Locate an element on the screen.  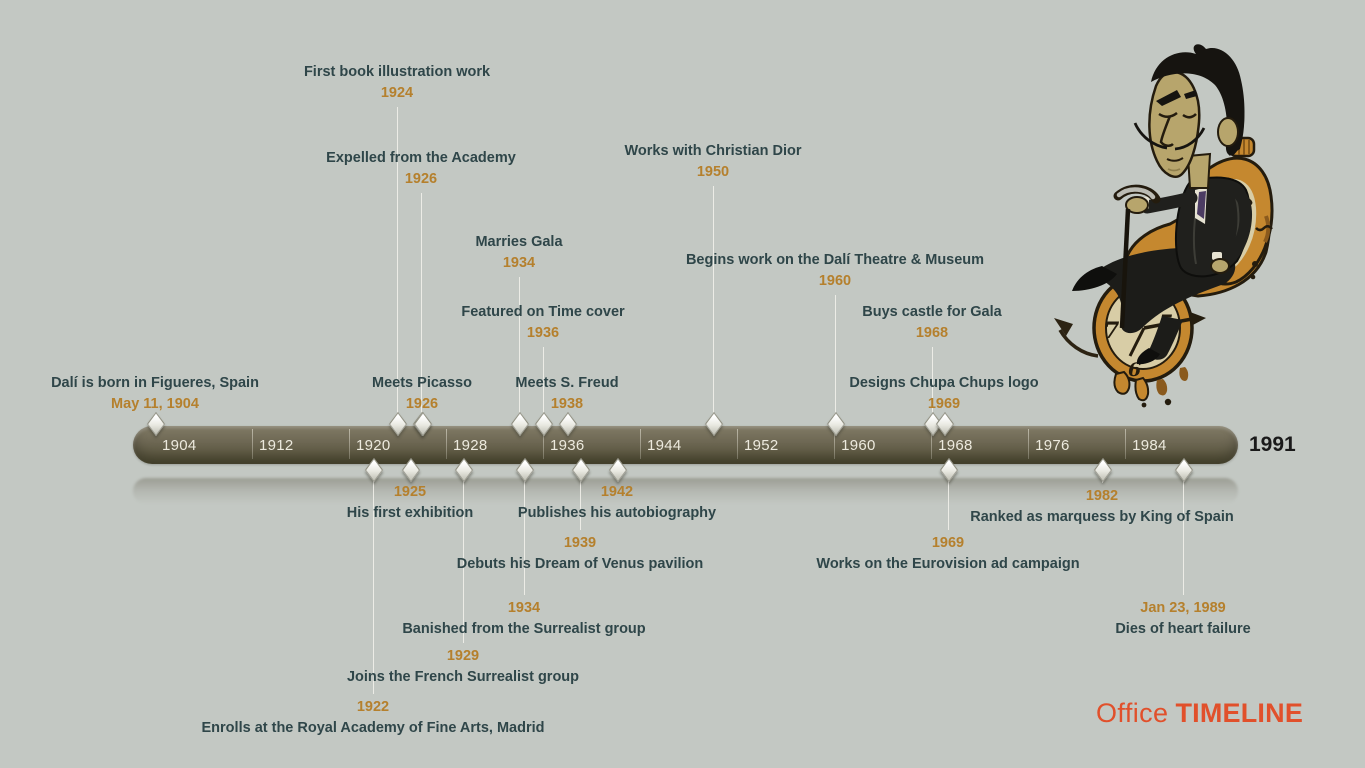
timeline-tick-1968 is located at coordinates (932, 444).